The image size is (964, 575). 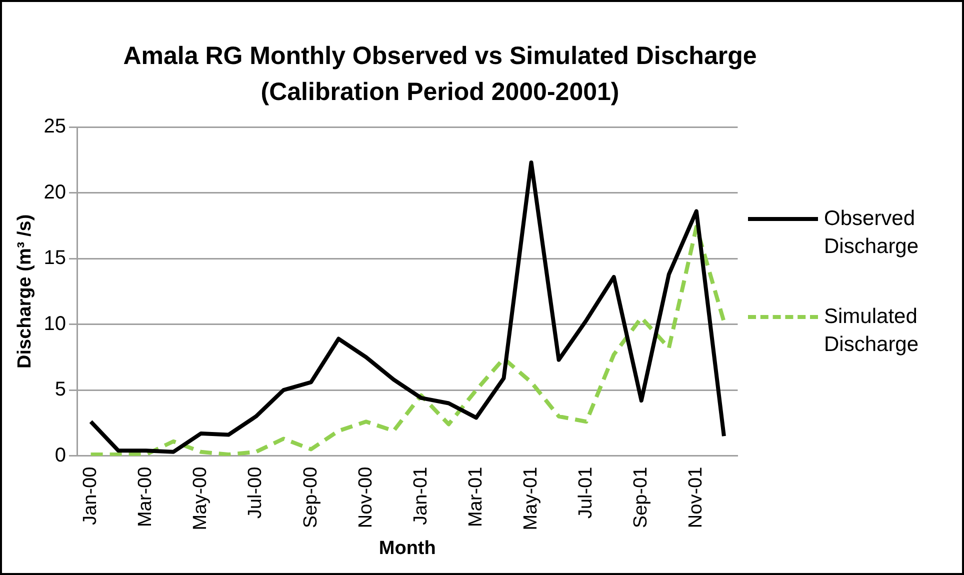 What do you see at coordinates (255, 492) in the screenshot?
I see `x-tick-label: Jul-00` at bounding box center [255, 492].